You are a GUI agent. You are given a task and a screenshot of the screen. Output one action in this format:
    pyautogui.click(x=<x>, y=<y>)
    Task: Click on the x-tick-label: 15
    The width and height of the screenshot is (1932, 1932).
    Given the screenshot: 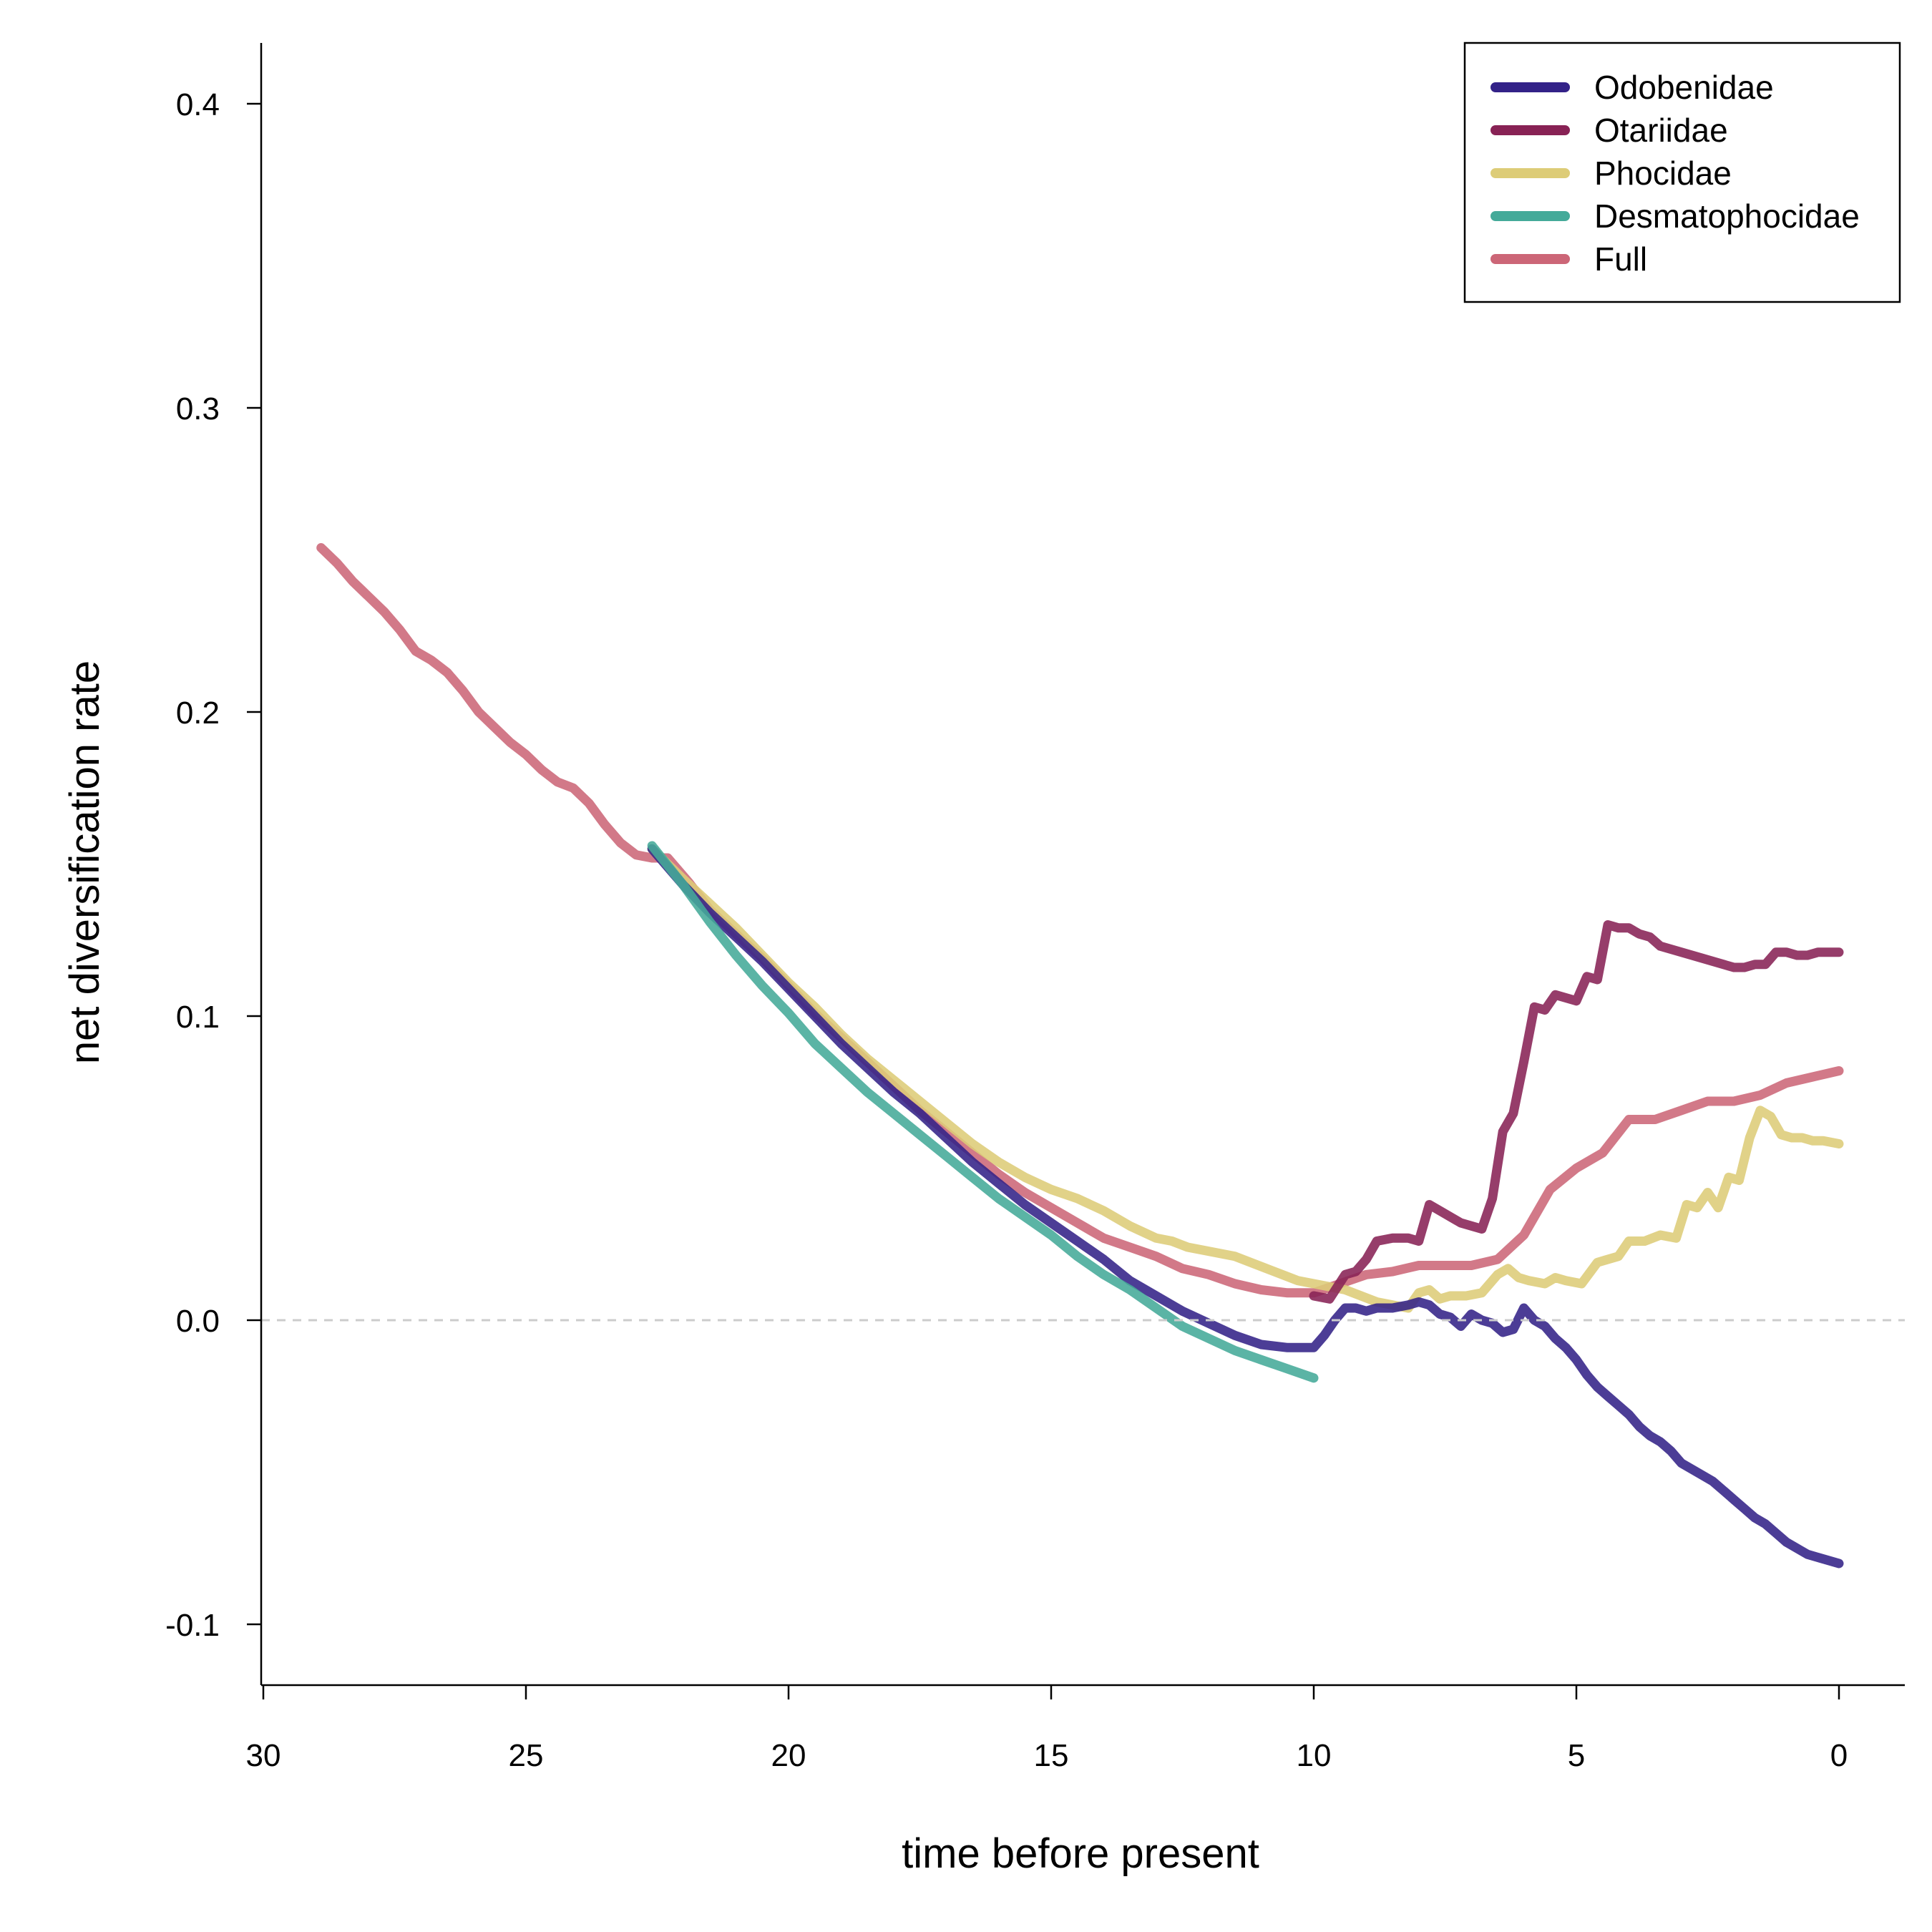 What is the action you would take?
    pyautogui.click(x=1051, y=1755)
    